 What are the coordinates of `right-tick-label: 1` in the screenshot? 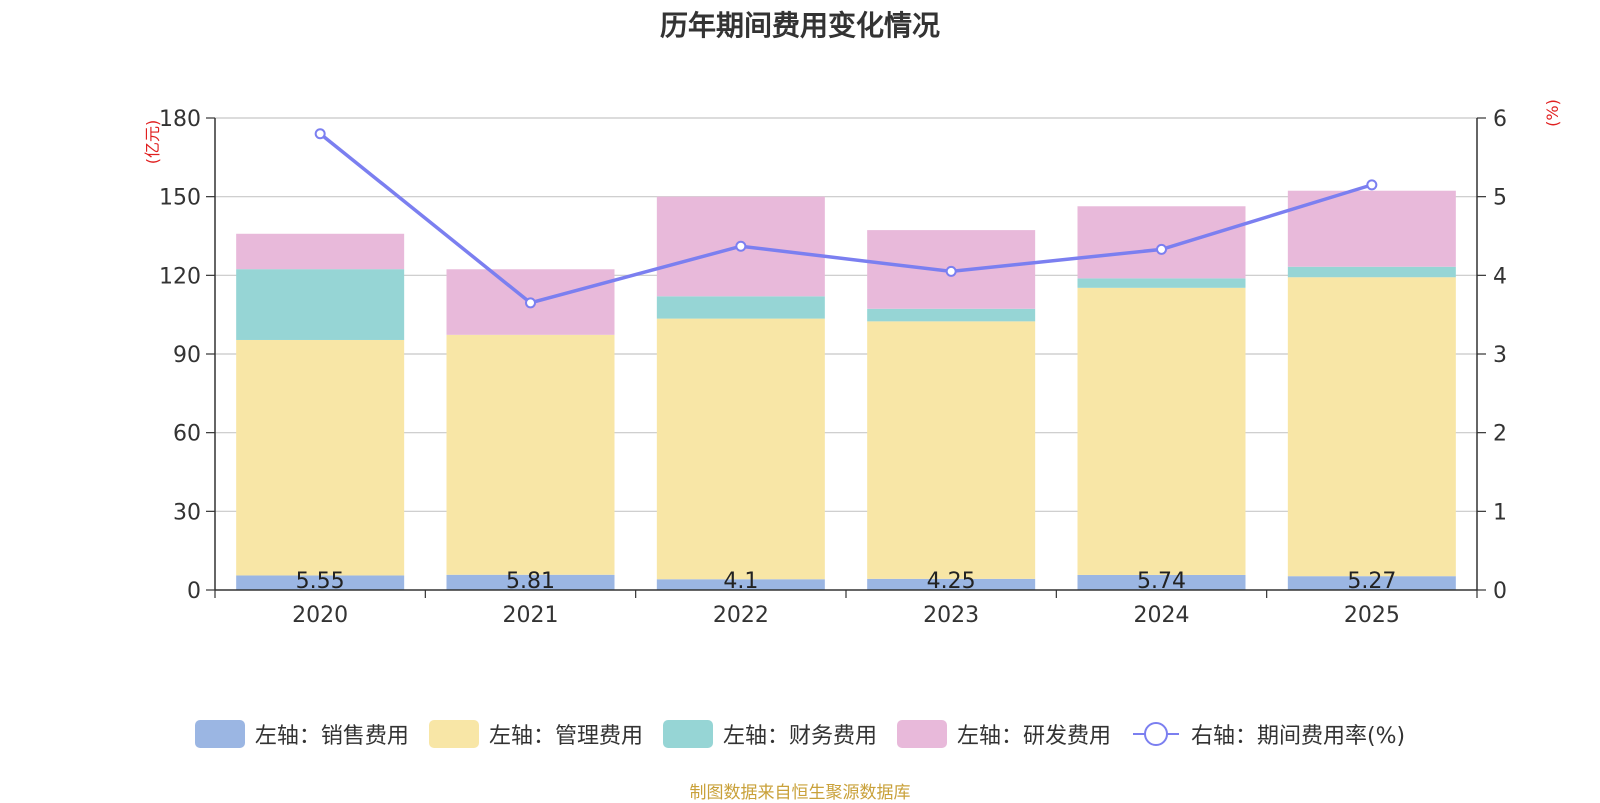 It's located at (1500, 512).